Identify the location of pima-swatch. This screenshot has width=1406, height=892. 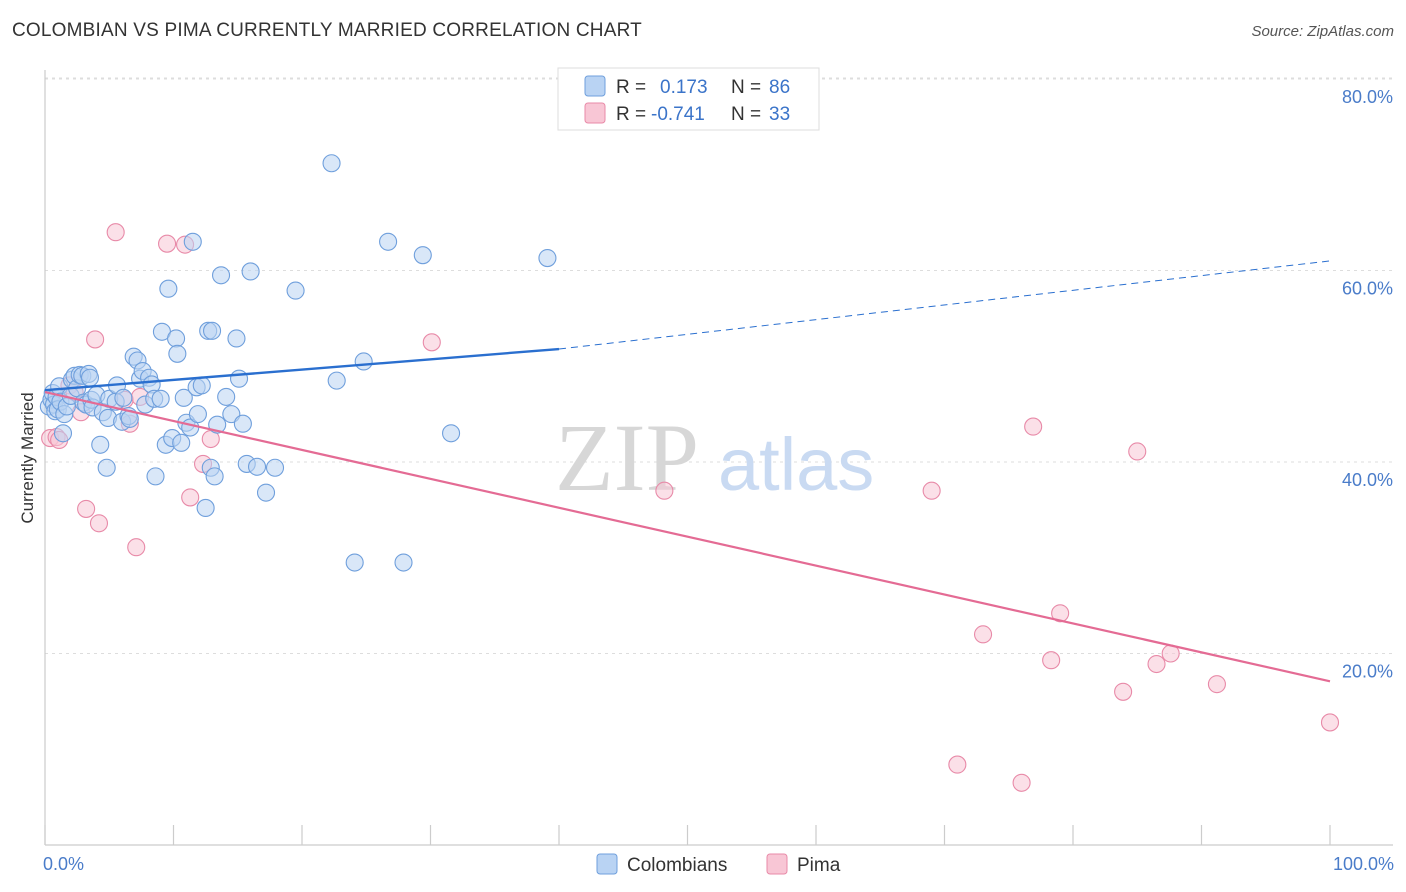
(595, 113).